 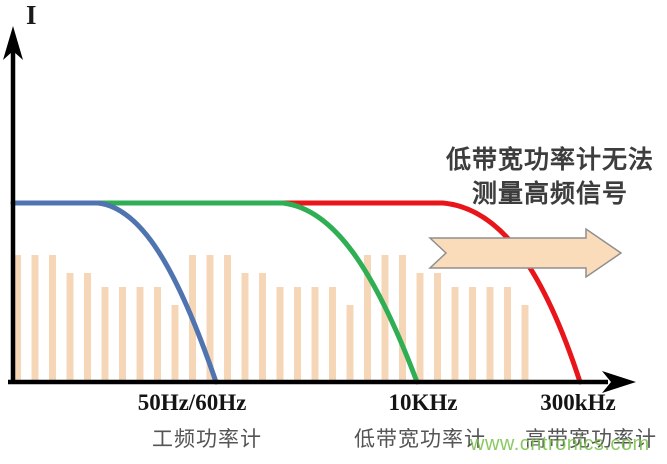 What do you see at coordinates (31, 15) in the screenshot?
I see `y-axis-label: I` at bounding box center [31, 15].